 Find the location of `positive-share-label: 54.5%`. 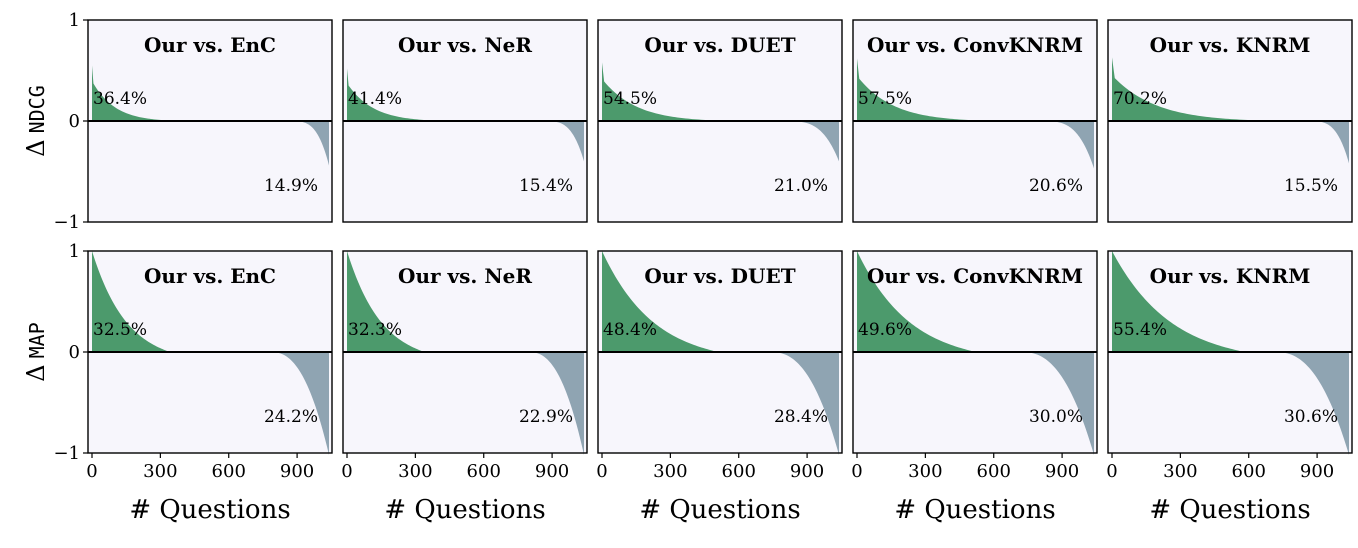

positive-share-label: 54.5% is located at coordinates (630, 99).